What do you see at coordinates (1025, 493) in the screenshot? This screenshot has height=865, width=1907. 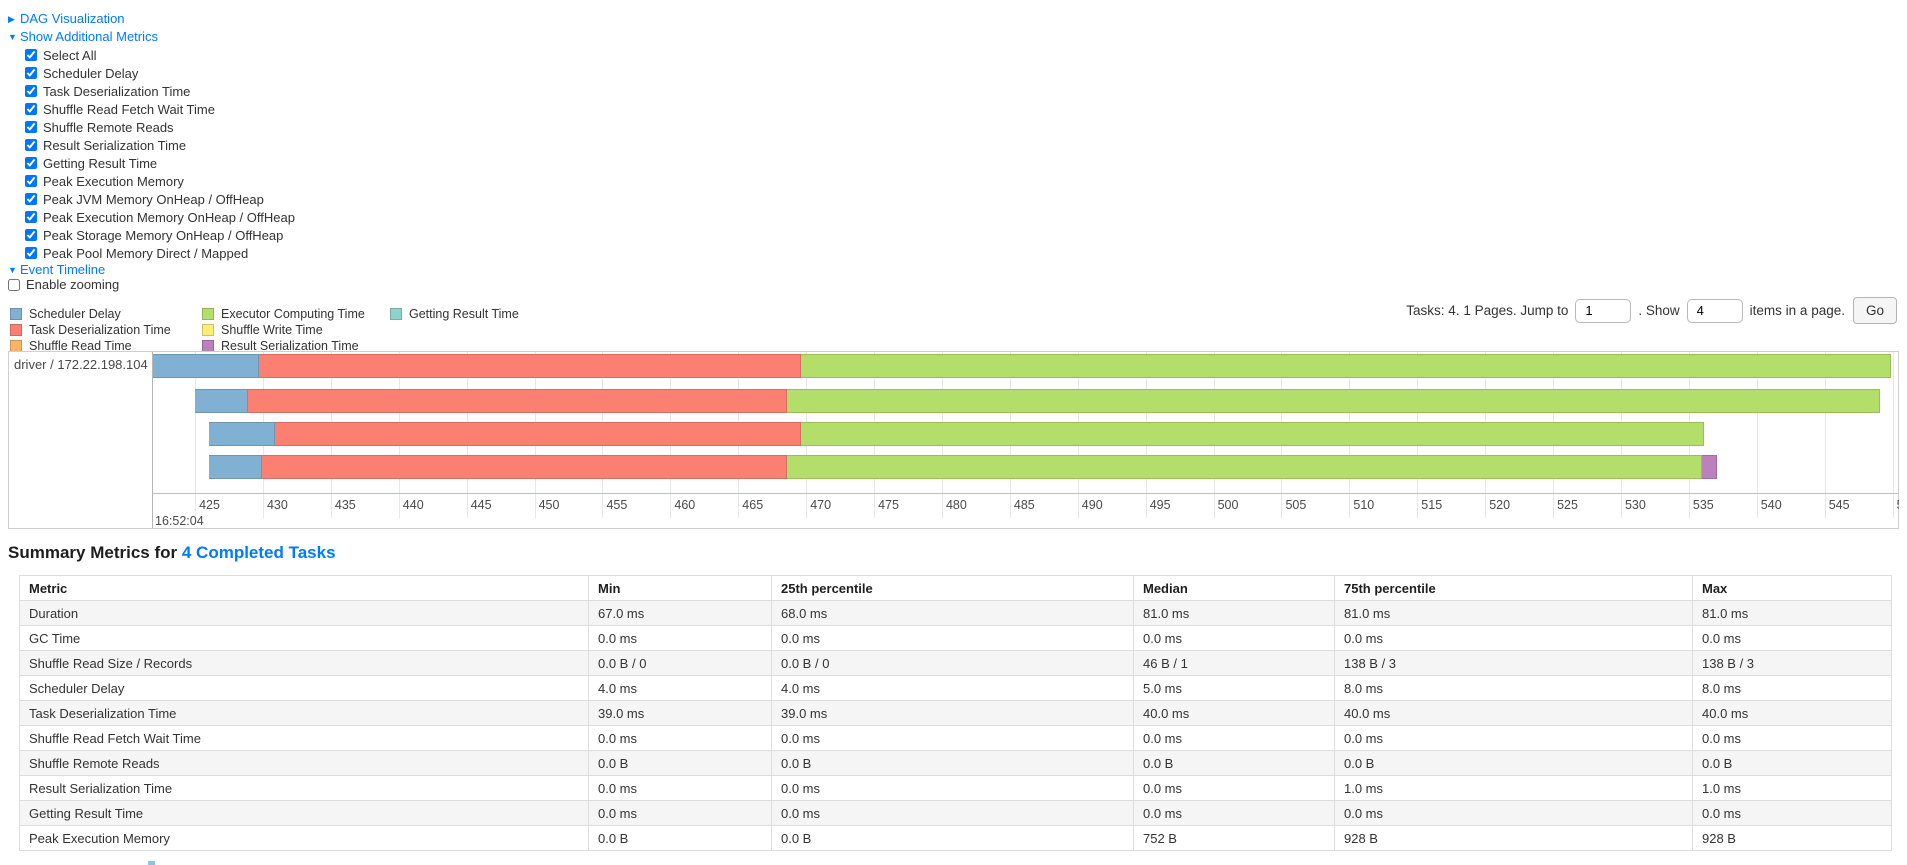 I see `timeline-axis-divider` at bounding box center [1025, 493].